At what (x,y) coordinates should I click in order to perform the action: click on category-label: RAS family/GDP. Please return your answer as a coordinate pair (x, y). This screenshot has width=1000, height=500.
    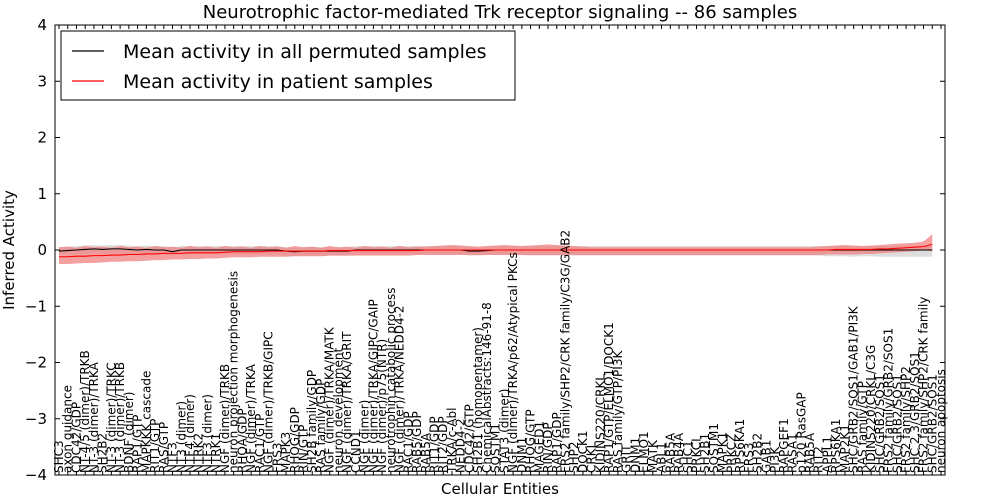
    Looking at the image, I should click on (321, 426).